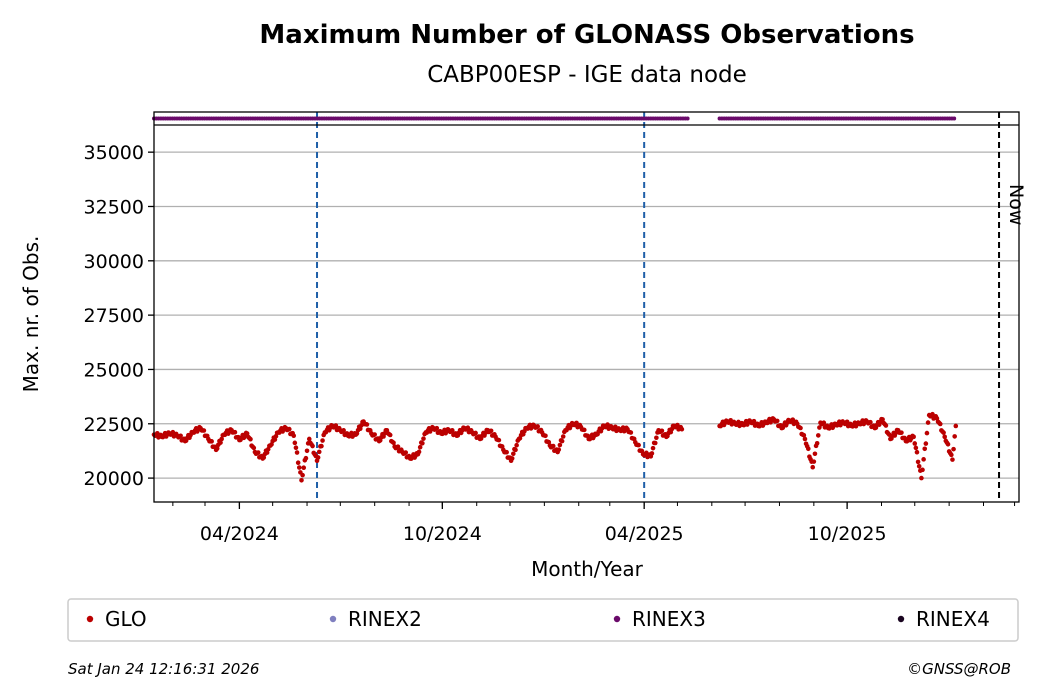  What do you see at coordinates (617, 619) in the screenshot?
I see `legend-marker-rinex3` at bounding box center [617, 619].